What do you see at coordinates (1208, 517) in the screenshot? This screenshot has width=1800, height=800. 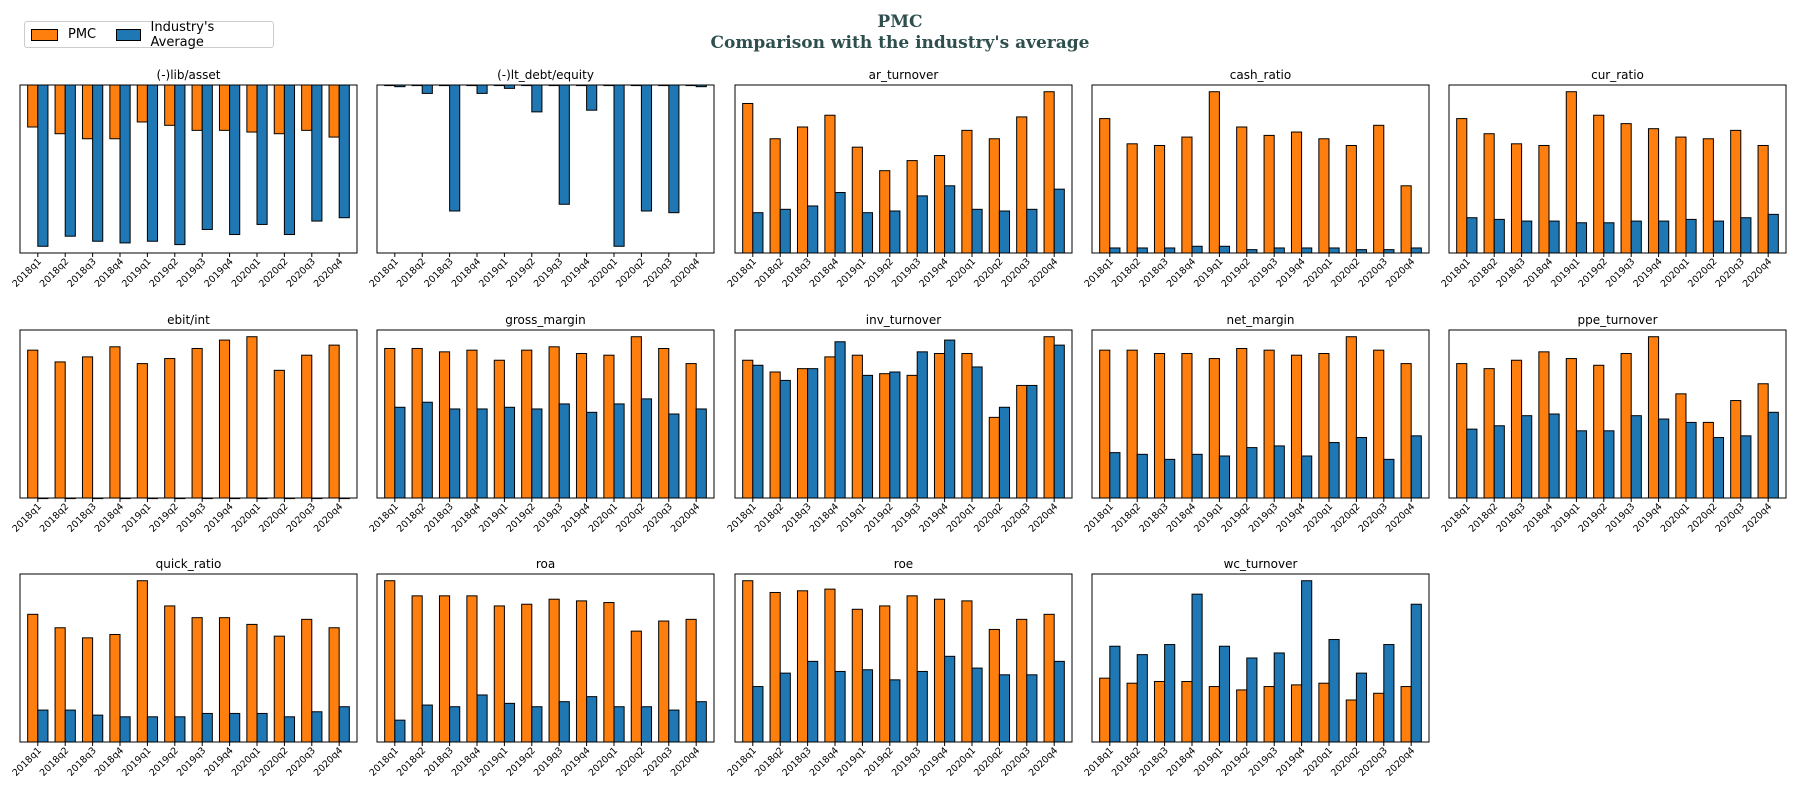 I see `x-tick-label: 2019q1` at bounding box center [1208, 517].